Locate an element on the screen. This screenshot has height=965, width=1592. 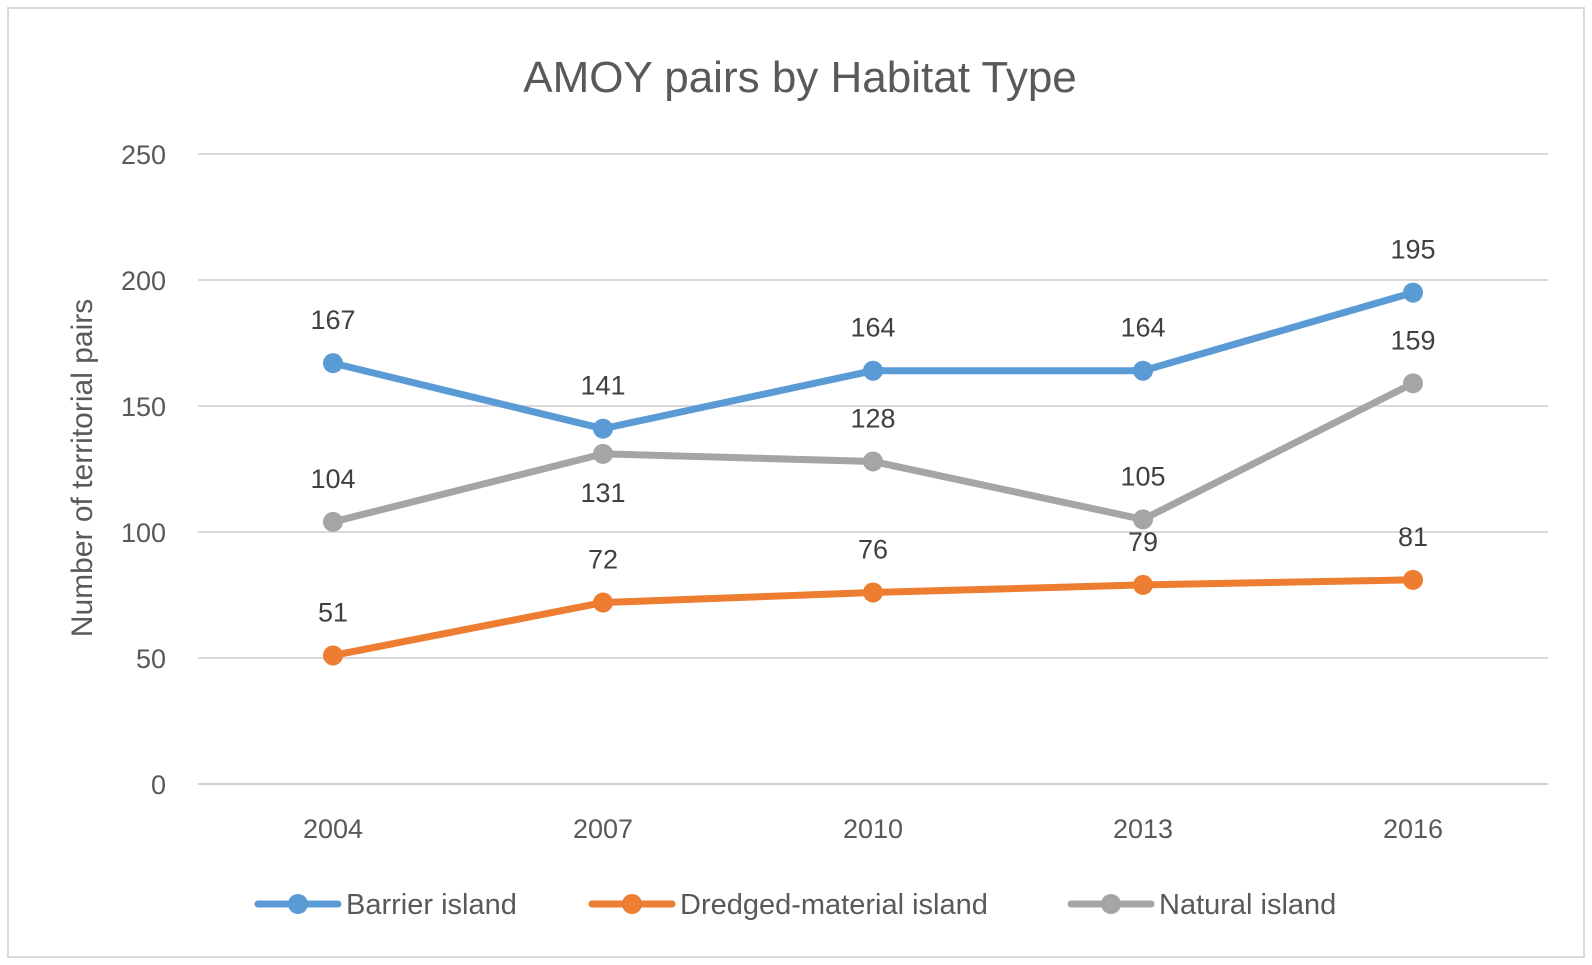
y-tick-label: 100 is located at coordinates (143, 533).